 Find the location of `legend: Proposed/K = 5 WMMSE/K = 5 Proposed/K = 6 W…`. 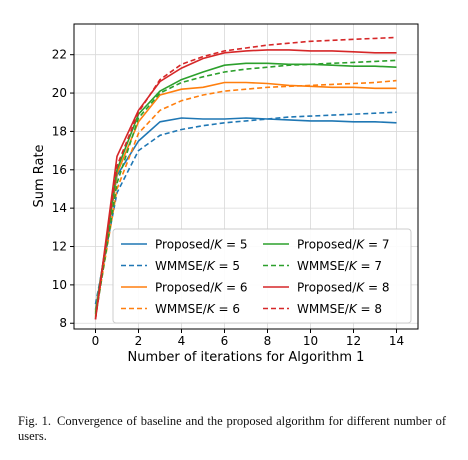

legend: Proposed/K = 5 WMMSE/K = 5 Proposed/K = 6 W… is located at coordinates (262, 276).